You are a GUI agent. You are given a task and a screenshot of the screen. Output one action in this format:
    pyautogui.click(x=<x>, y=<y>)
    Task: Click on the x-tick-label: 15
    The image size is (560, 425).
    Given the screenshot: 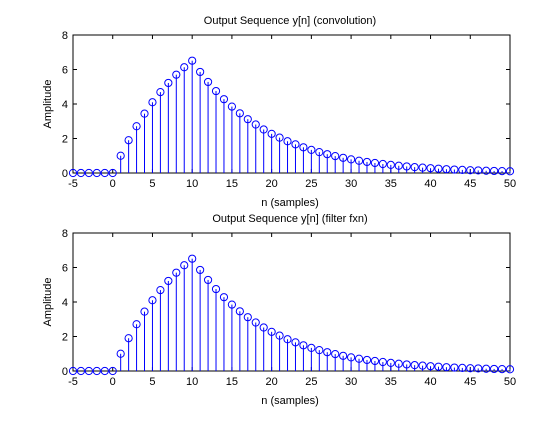 What is the action you would take?
    pyautogui.click(x=232, y=184)
    